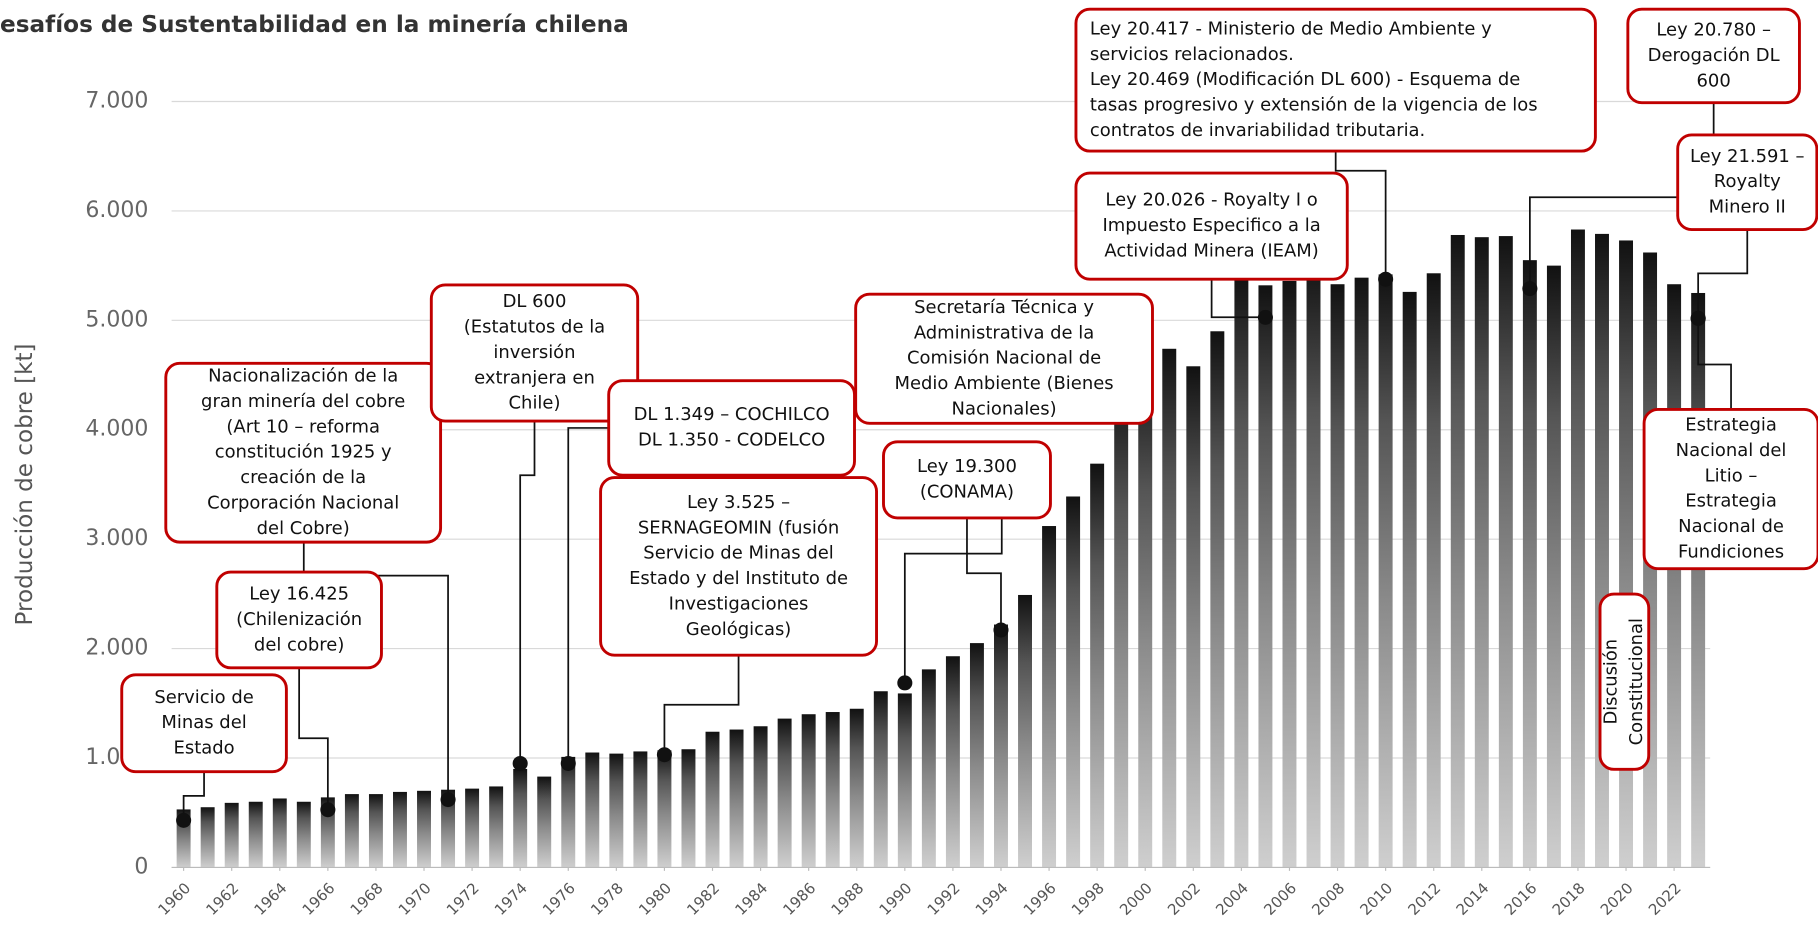  What do you see at coordinates (303, 376) in the screenshot?
I see `callout-text: Nacionalización de la` at bounding box center [303, 376].